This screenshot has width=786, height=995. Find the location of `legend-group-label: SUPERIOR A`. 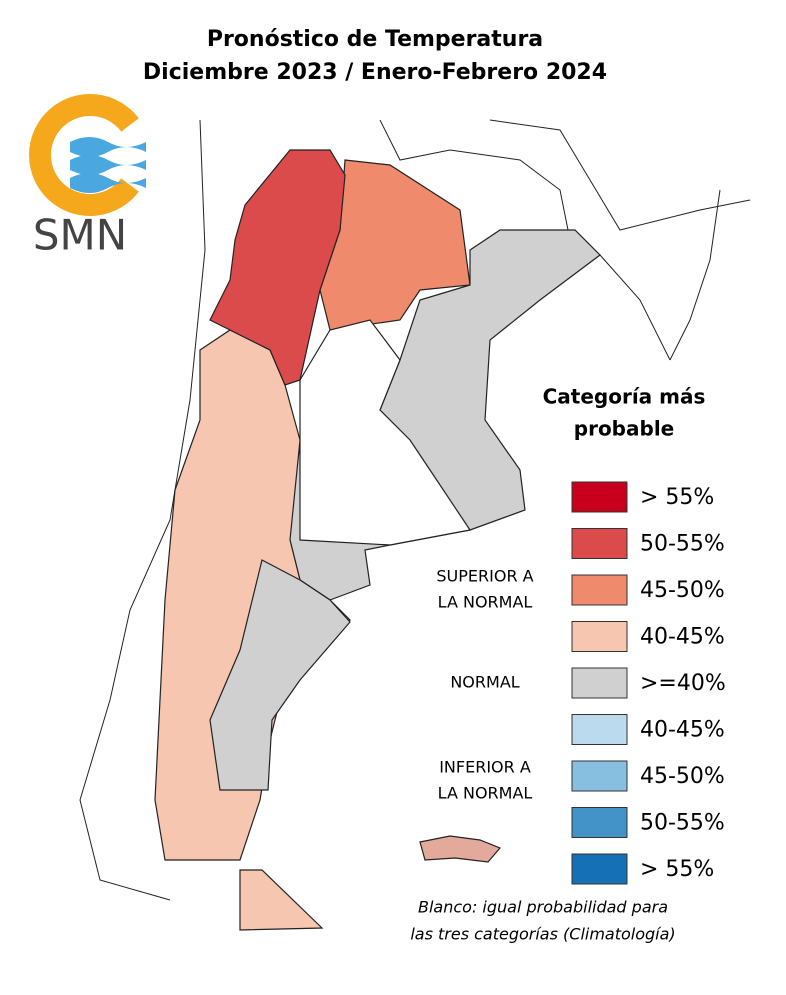

legend-group-label: SUPERIOR A is located at coordinates (484, 576).